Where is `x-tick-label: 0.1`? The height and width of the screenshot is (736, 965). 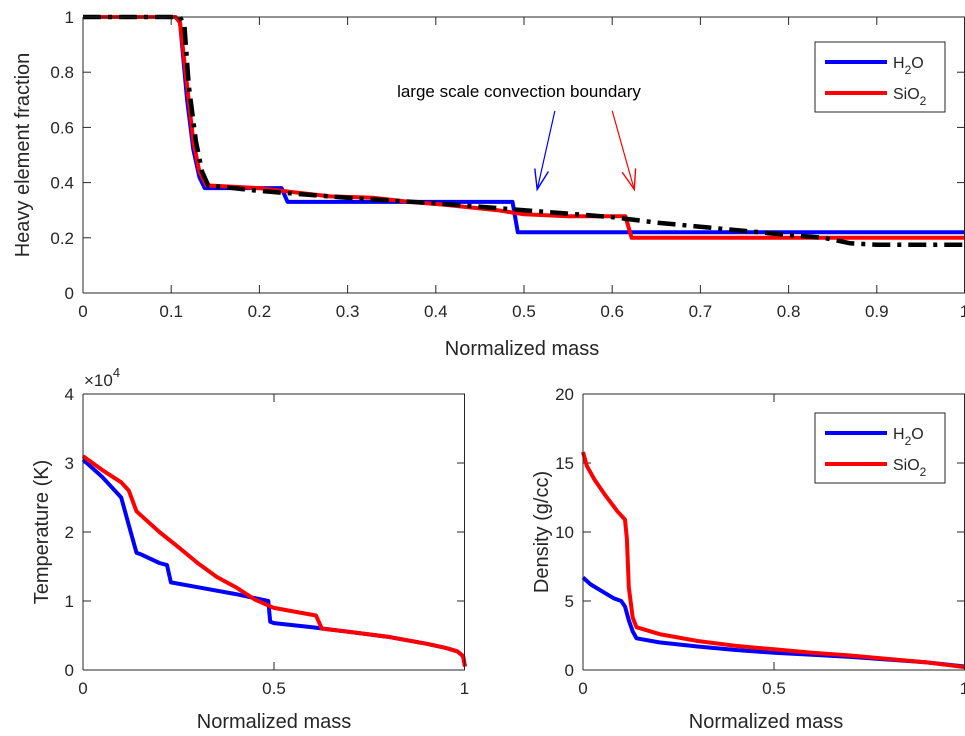
x-tick-label: 0.1 is located at coordinates (171, 311).